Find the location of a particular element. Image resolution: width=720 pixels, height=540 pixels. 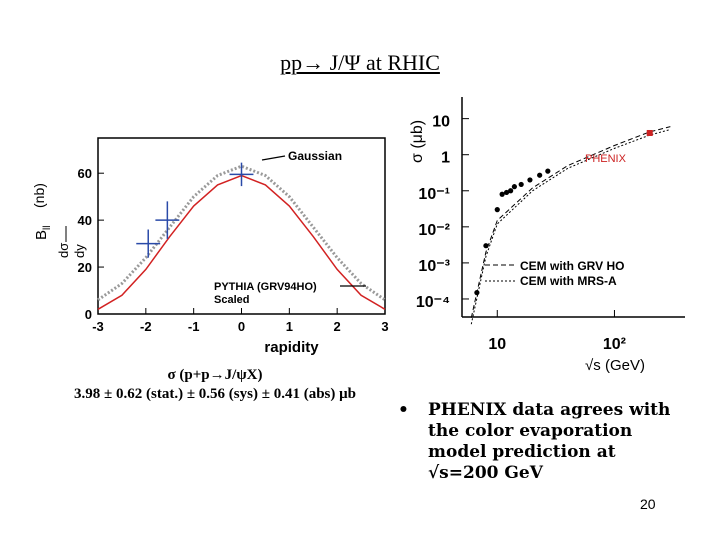

left-ylabel-unit: (nb) is located at coordinates (39, 195).